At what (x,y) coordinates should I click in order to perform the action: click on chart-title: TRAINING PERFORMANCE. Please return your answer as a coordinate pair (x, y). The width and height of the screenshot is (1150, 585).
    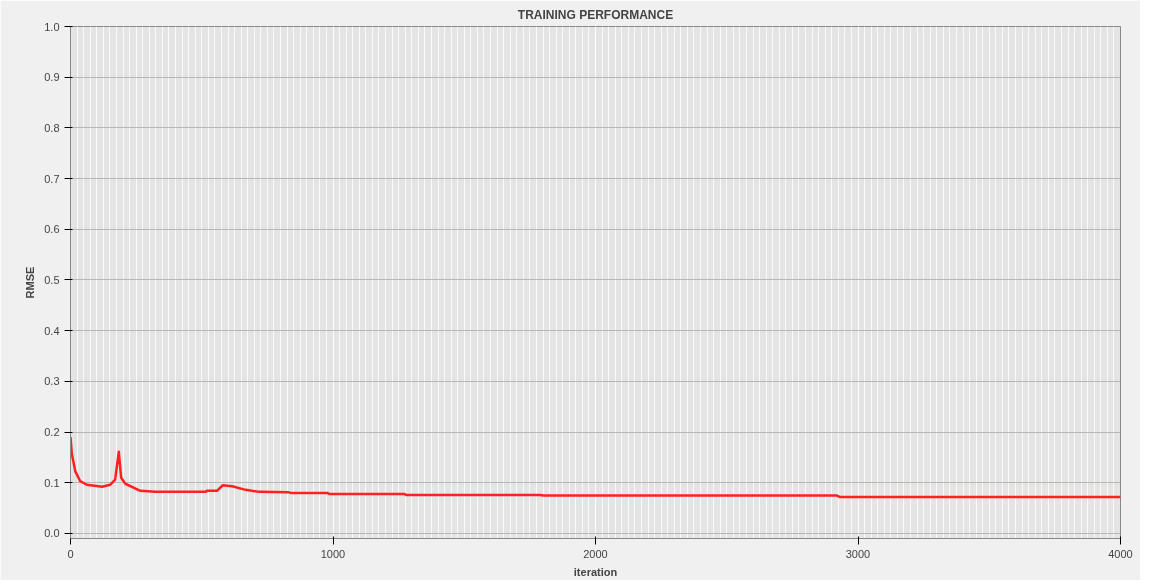
    Looking at the image, I should click on (595, 14).